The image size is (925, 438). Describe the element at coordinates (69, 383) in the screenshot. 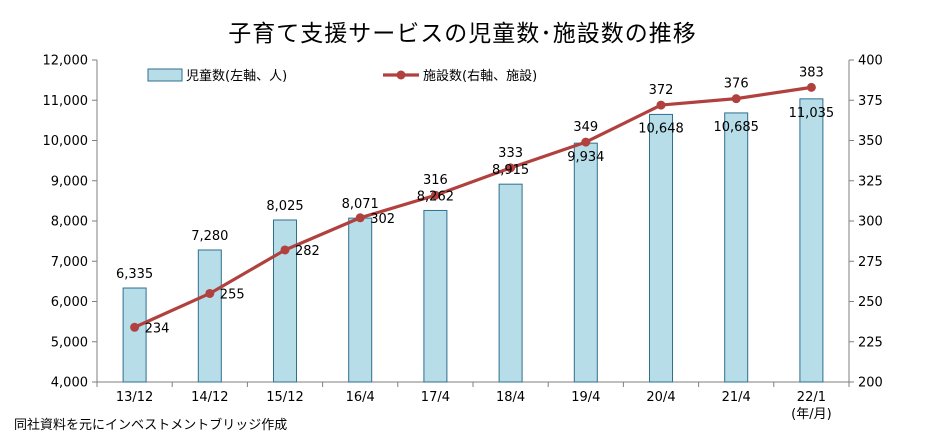

I see `y-left-tick-label: 4,000` at that location.